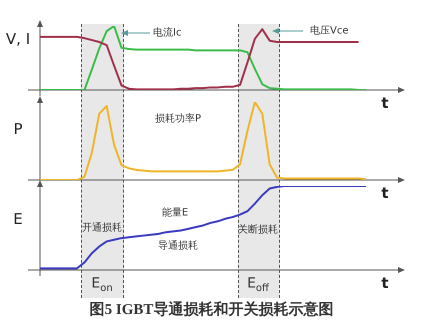 This screenshot has height=333, width=423. What do you see at coordinates (178, 246) in the screenshot?
I see `annotation: 导通损耗` at bounding box center [178, 246].